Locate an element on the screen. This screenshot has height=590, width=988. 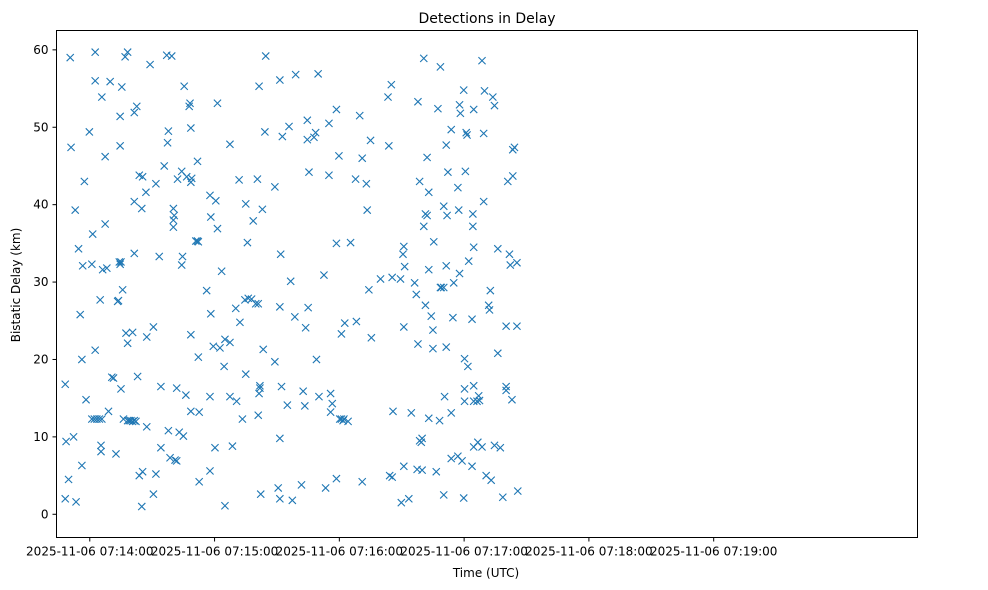
y-tick-label-2: 20 is located at coordinates (40, 359).